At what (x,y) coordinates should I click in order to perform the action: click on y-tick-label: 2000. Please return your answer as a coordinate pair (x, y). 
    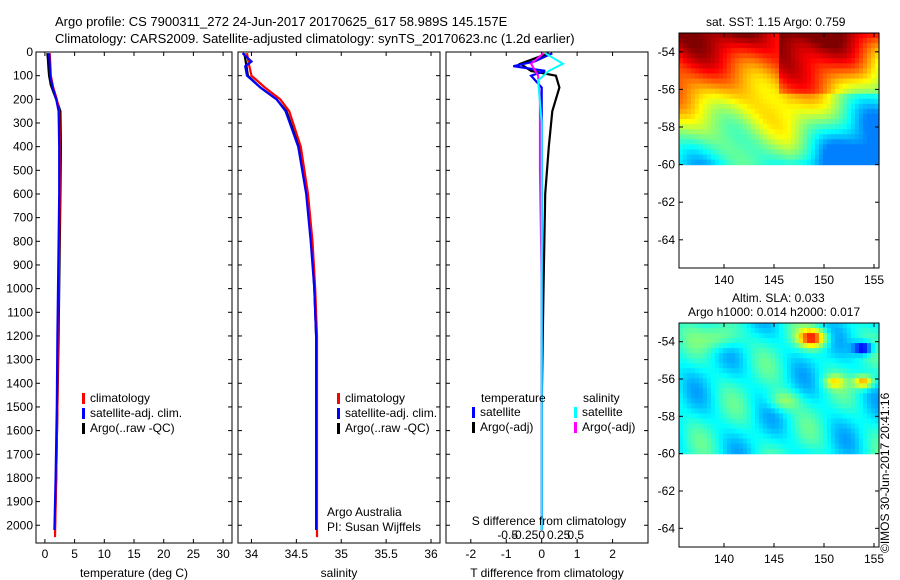
    Looking at the image, I should click on (19, 525).